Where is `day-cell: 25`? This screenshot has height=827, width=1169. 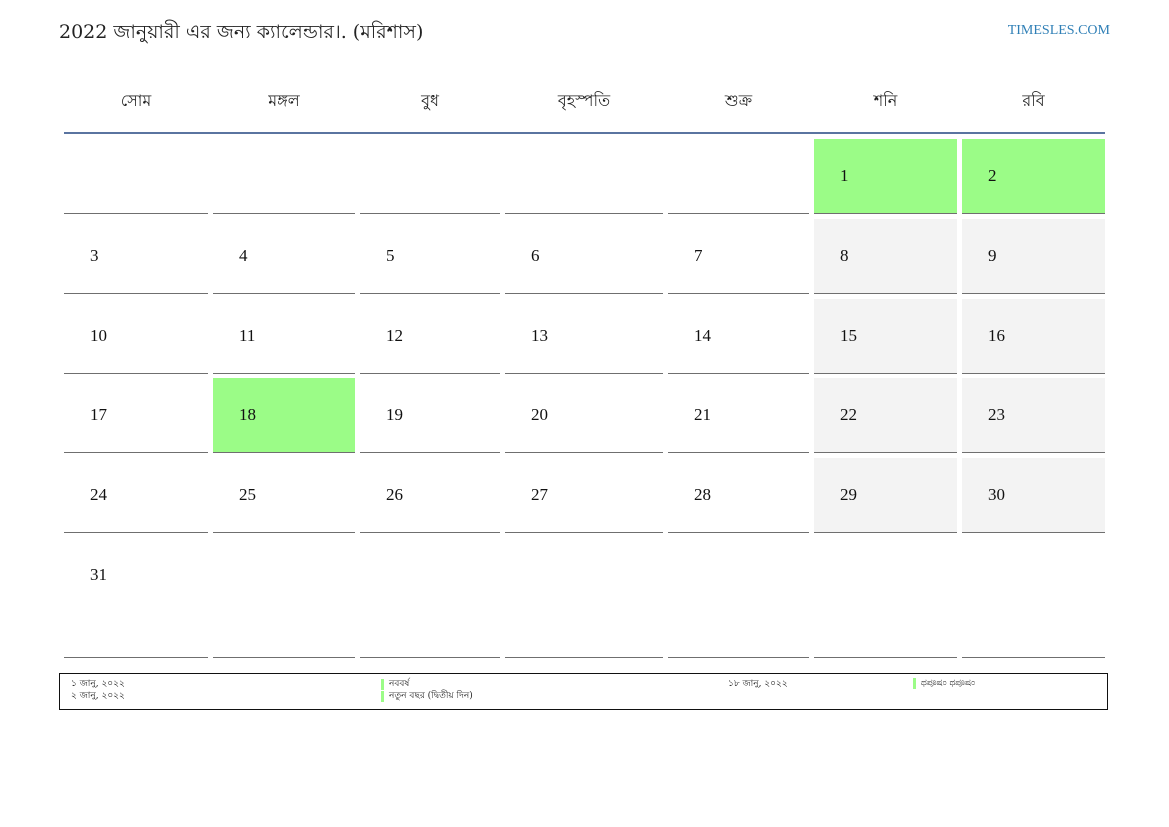
day-cell: 25 is located at coordinates (284, 495).